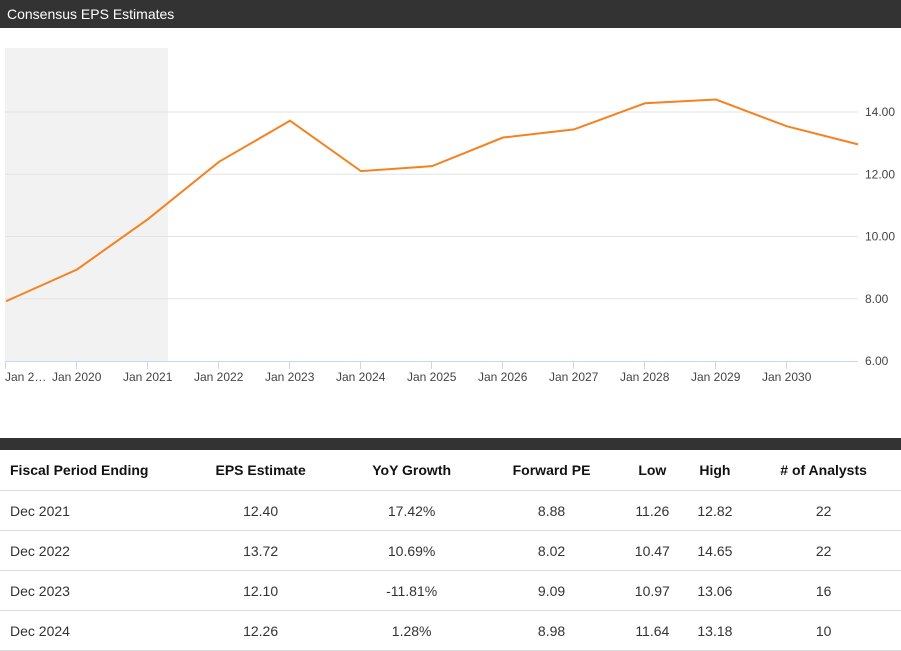 This screenshot has width=901, height=651. Describe the element at coordinates (261, 630) in the screenshot. I see `table-cell: 12.26` at that location.